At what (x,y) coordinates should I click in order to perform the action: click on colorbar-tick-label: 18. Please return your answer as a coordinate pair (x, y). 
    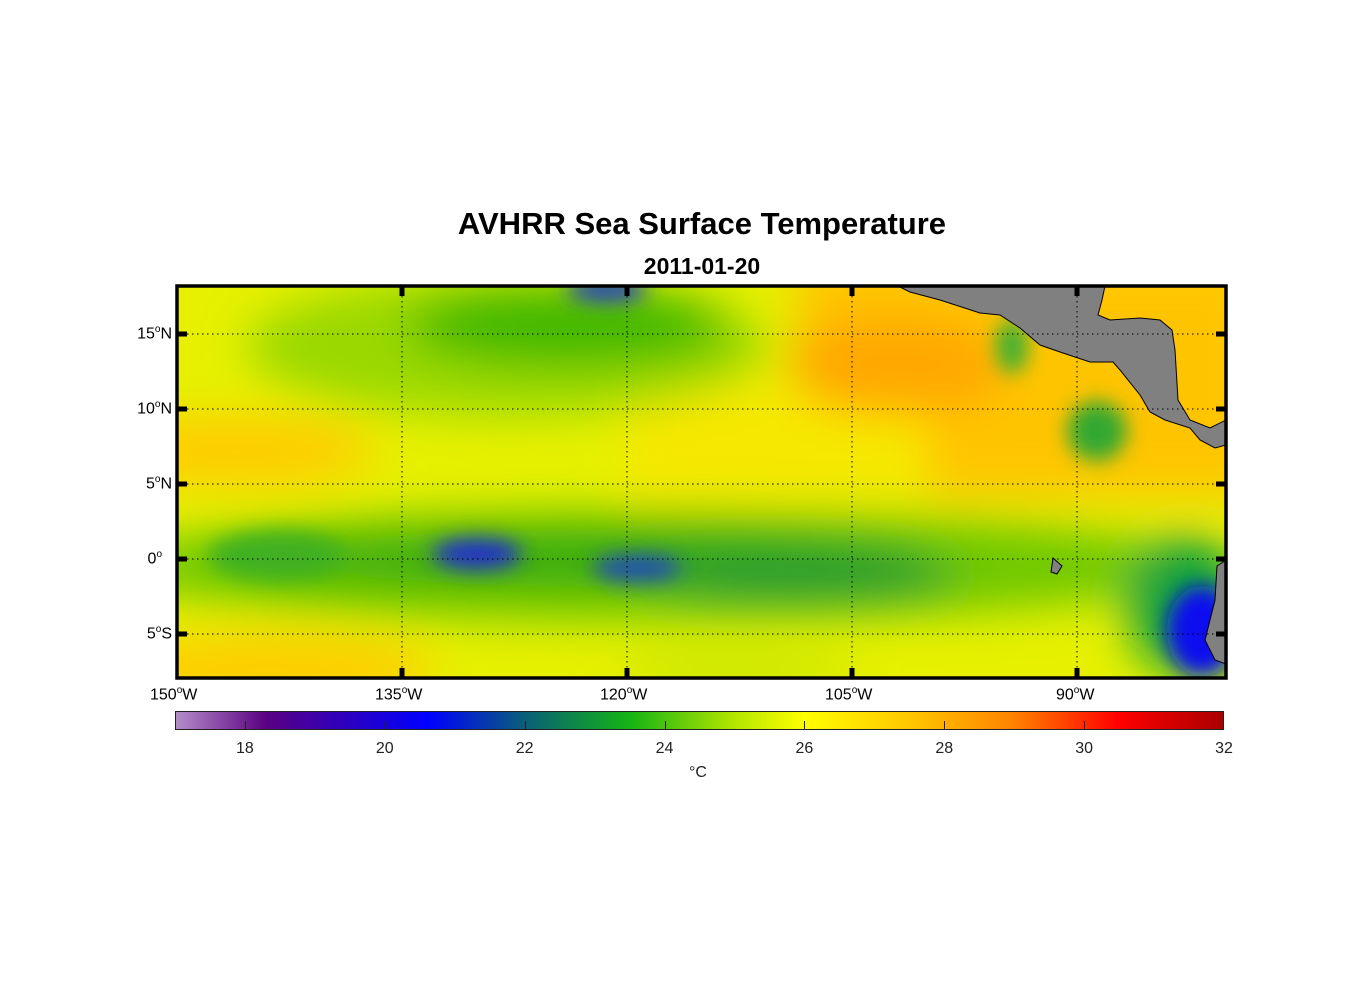
    Looking at the image, I should click on (245, 748).